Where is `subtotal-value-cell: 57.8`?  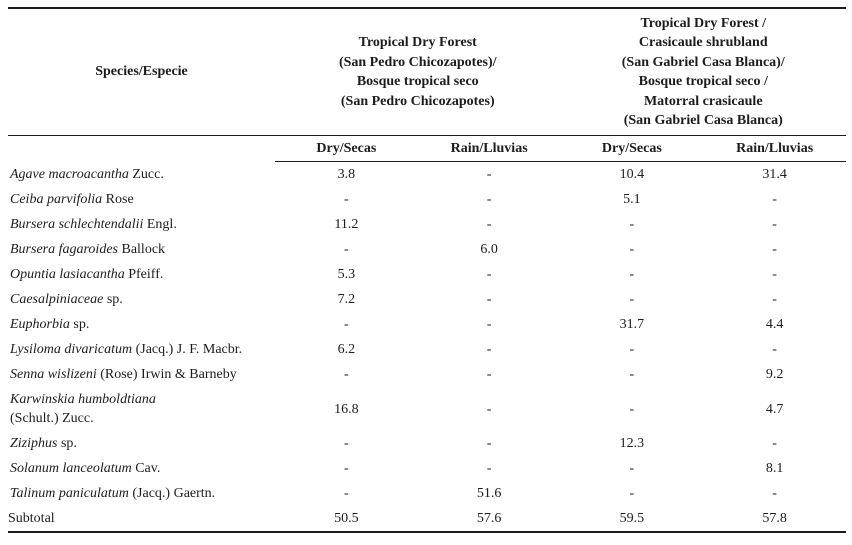
subtotal-value-cell: 57.8 is located at coordinates (774, 518).